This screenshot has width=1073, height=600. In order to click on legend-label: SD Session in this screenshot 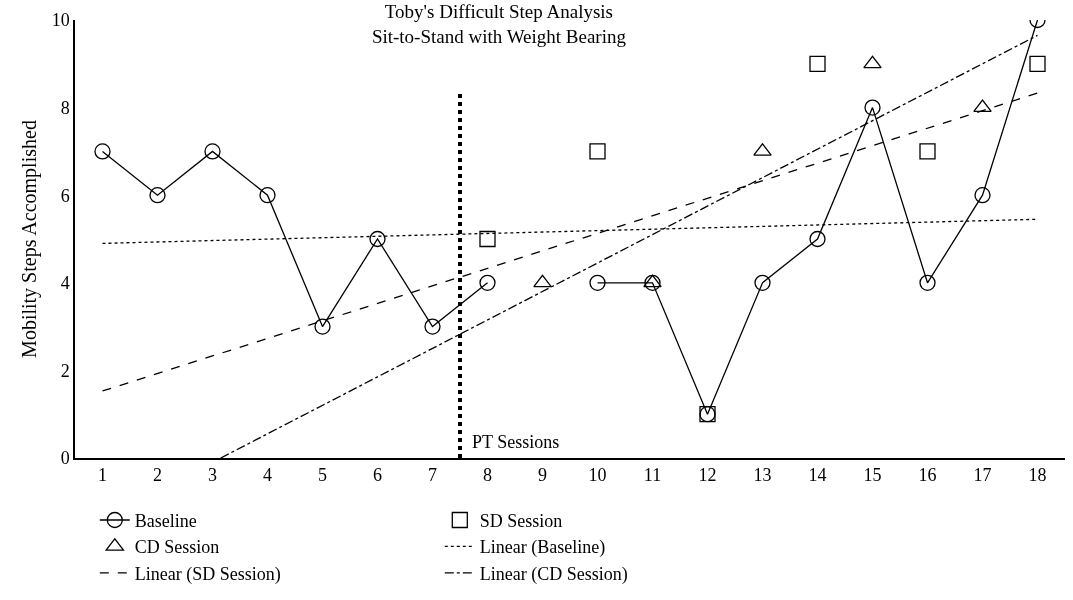, I will do `click(521, 521)`.